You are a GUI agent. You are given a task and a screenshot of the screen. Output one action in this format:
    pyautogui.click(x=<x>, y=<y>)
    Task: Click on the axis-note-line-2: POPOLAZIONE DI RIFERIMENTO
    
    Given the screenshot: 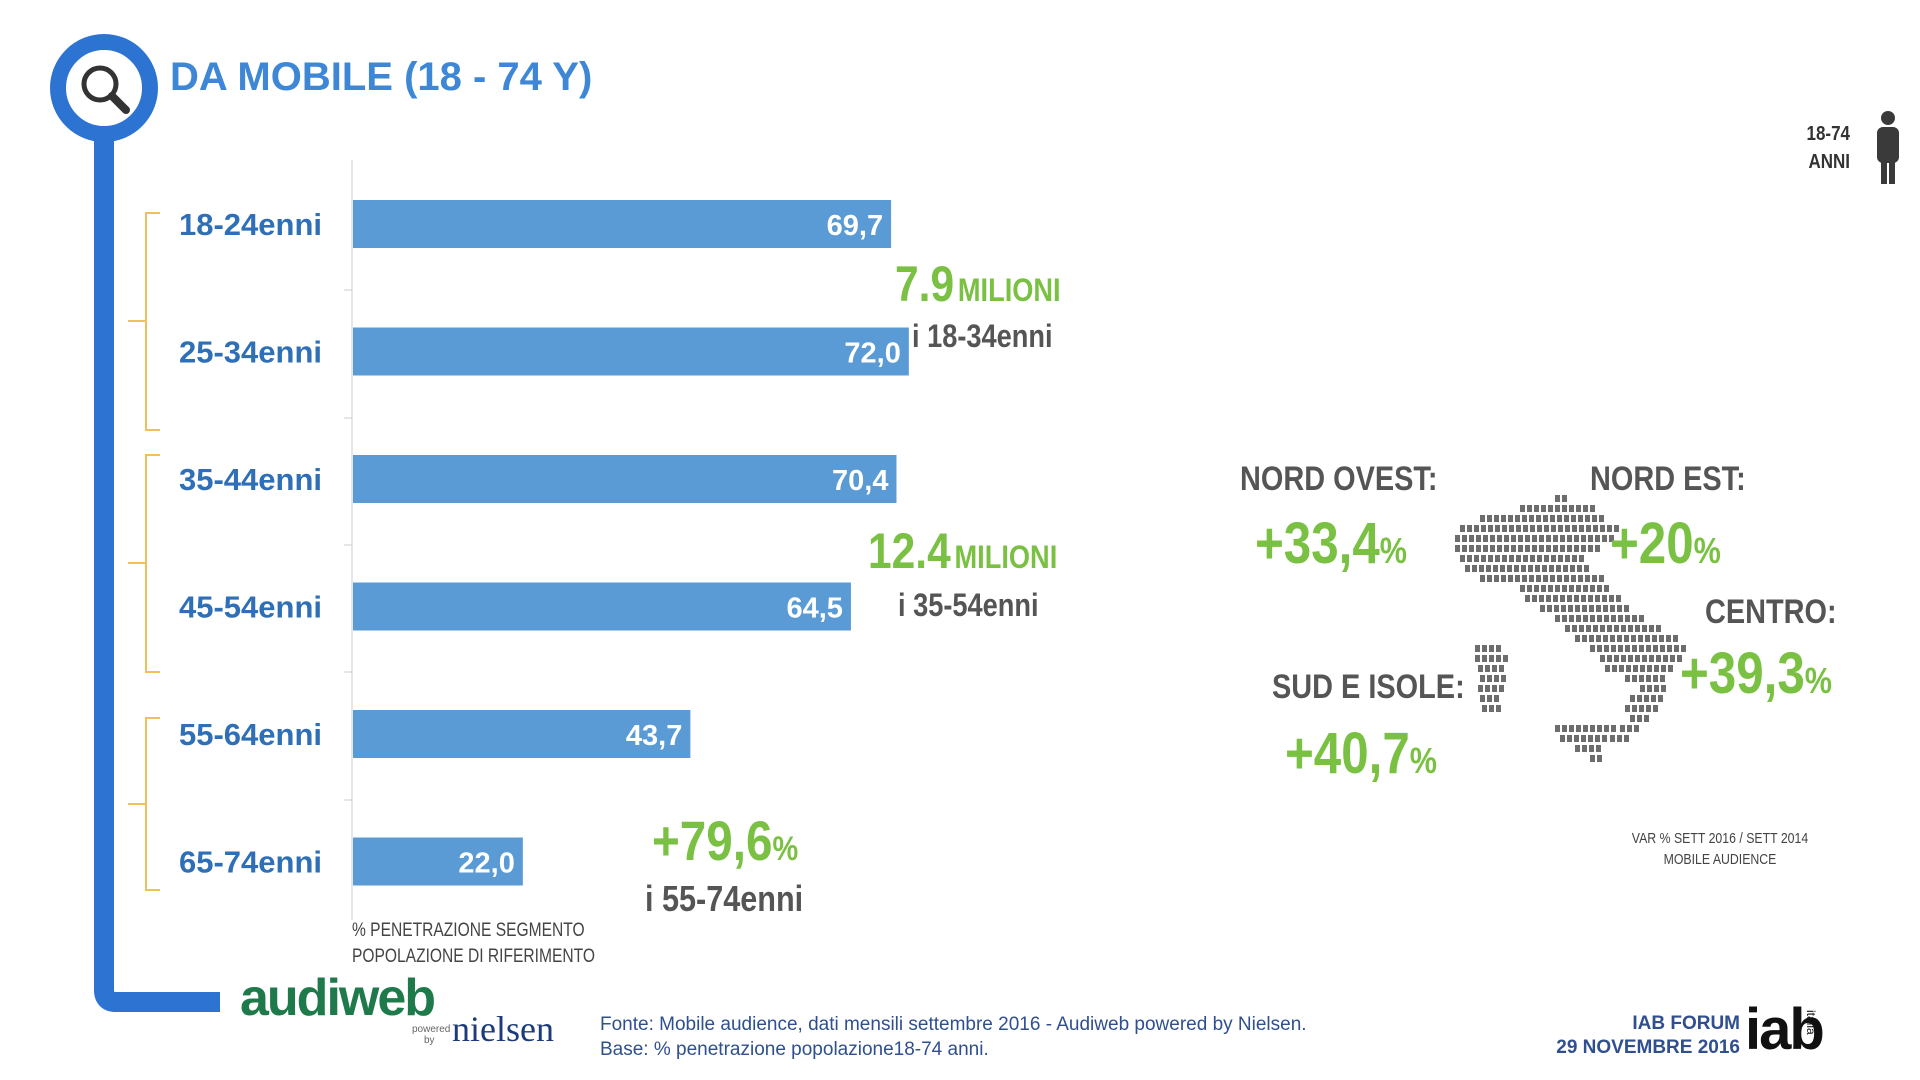 What is the action you would take?
    pyautogui.click(x=473, y=956)
    